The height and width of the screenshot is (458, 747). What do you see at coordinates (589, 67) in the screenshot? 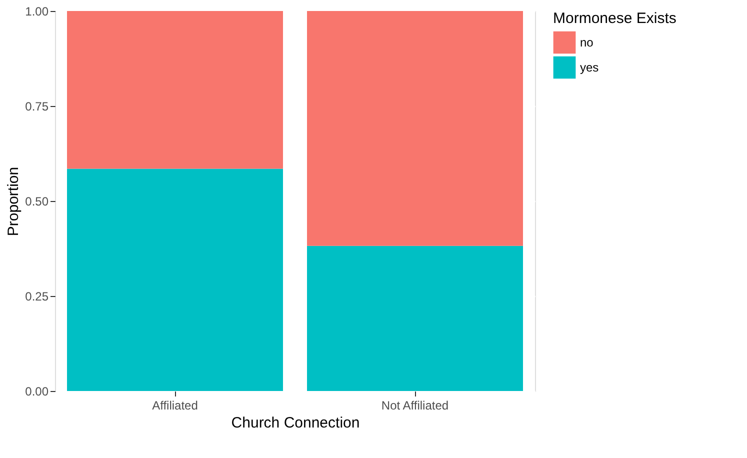
I see `legend-label: yes` at bounding box center [589, 67].